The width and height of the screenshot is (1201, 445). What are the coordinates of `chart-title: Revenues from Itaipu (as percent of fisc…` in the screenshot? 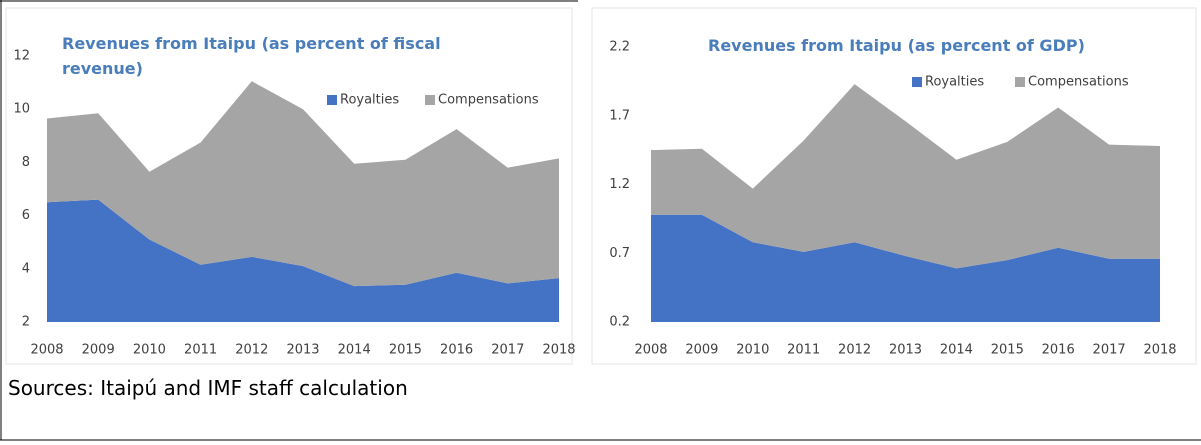 It's located at (251, 56).